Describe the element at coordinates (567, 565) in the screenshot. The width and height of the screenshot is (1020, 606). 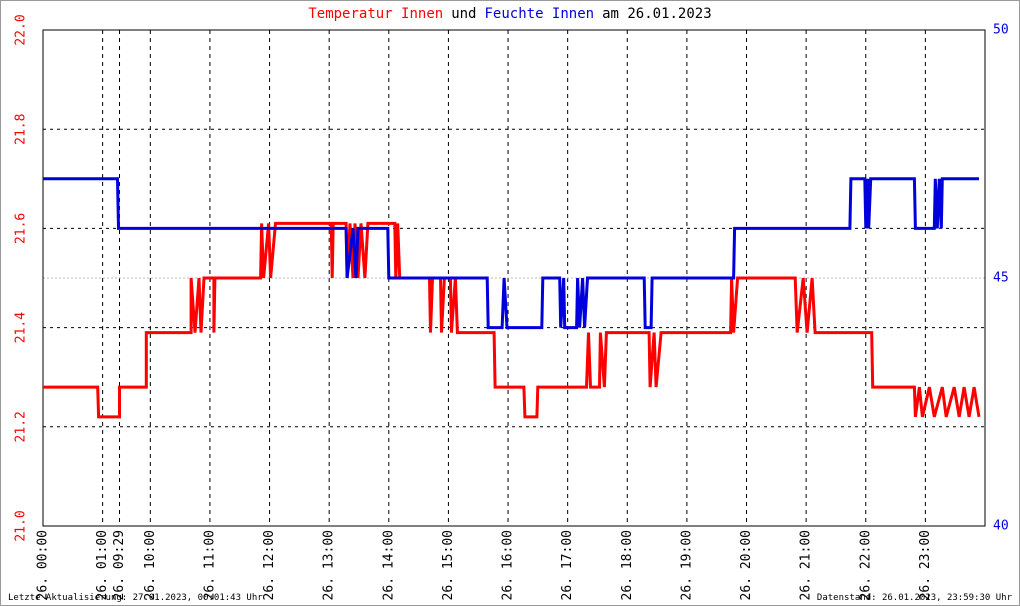
I see `x-tick-label: 26. 17:00` at that location.